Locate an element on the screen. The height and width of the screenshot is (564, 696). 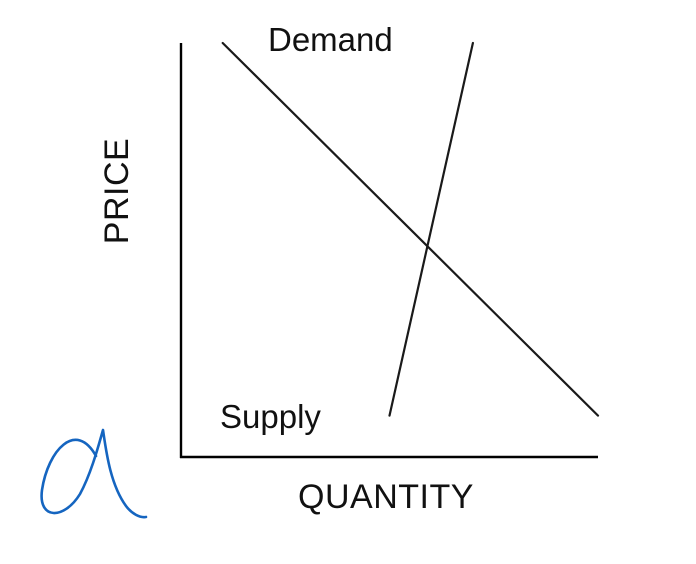
handwritten-letter-a is located at coordinates (94, 473).